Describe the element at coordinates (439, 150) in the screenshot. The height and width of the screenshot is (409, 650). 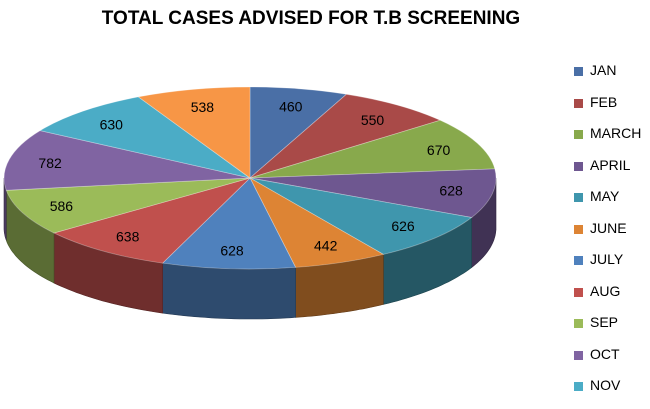
I see `data-label: 670` at that location.